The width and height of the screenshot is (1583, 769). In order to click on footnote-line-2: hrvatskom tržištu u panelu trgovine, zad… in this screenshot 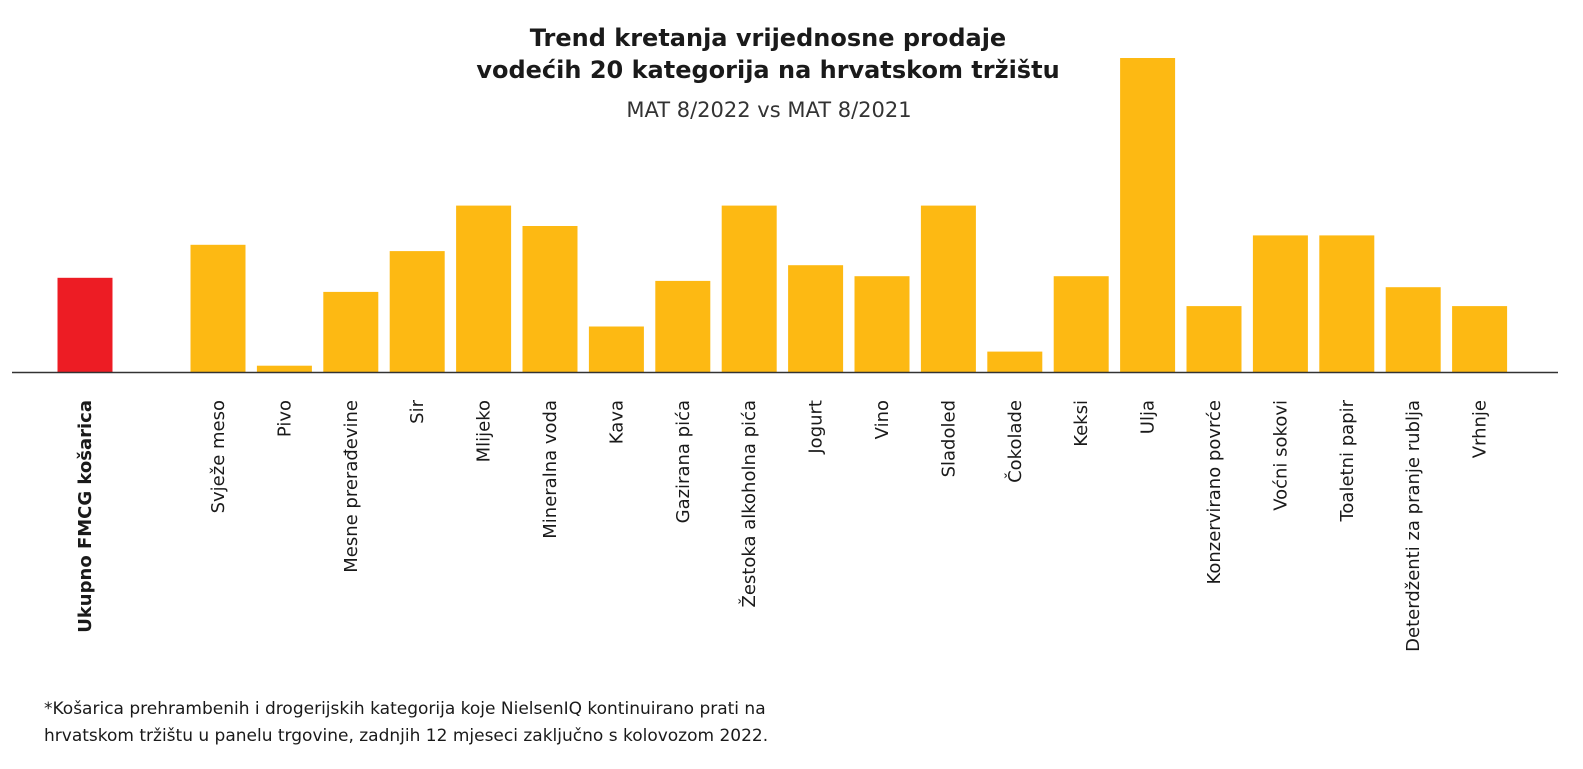, I will do `click(406, 736)`.